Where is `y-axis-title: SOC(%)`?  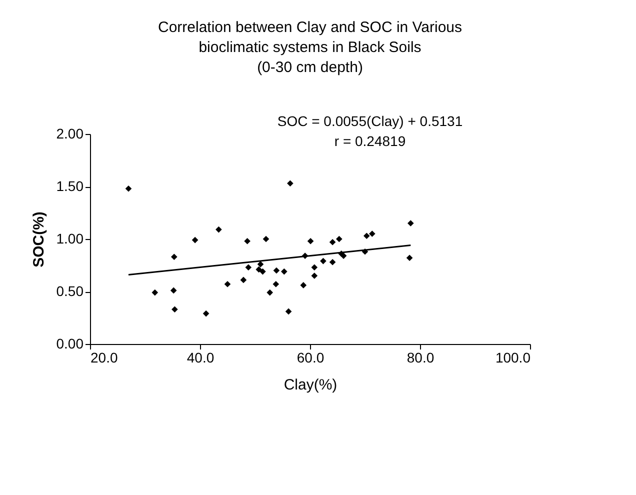 y-axis-title: SOC(%) is located at coordinates (39, 240).